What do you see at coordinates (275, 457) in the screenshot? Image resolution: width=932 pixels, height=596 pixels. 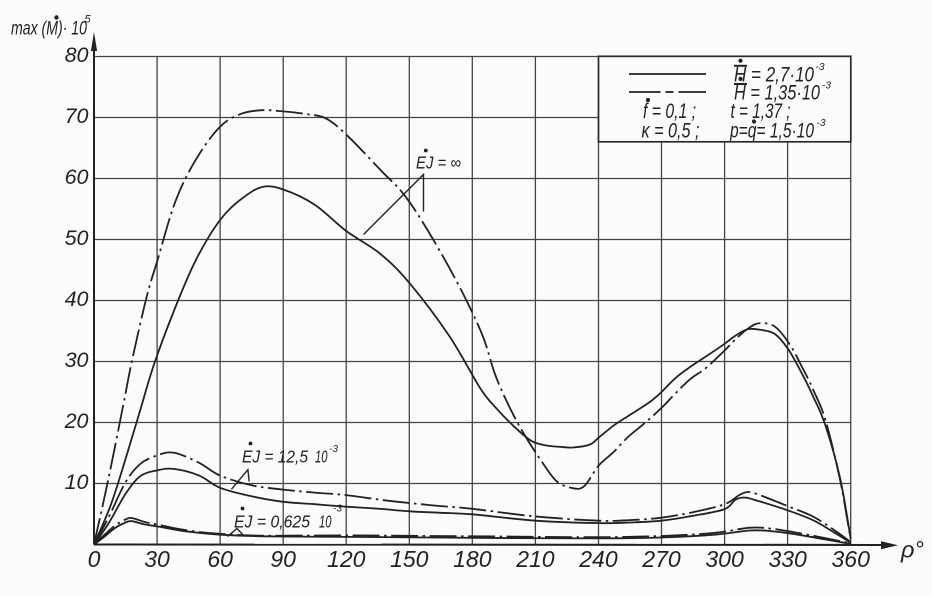 I see `svg-text: EJ = 12,5` at bounding box center [275, 457].